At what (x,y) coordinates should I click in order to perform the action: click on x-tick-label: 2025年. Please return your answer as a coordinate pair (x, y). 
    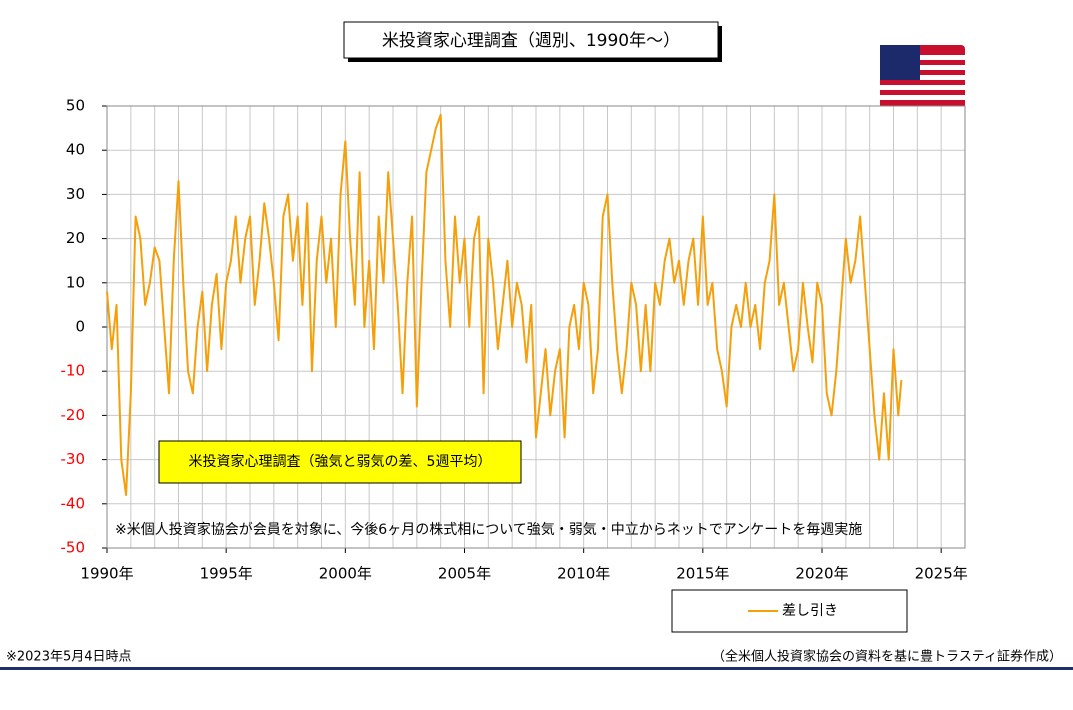
    Looking at the image, I should click on (941, 574).